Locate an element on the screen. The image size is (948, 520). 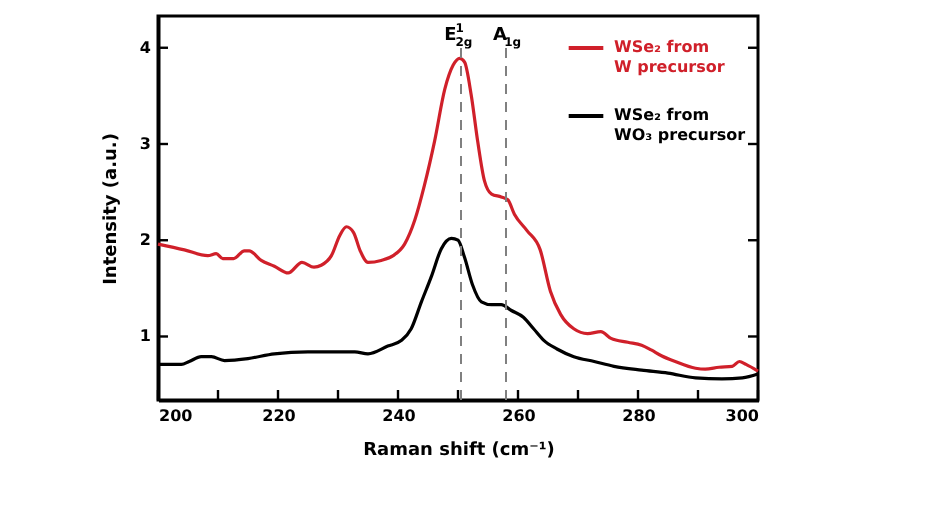
x-tick-label: 280 is located at coordinates (639, 416).